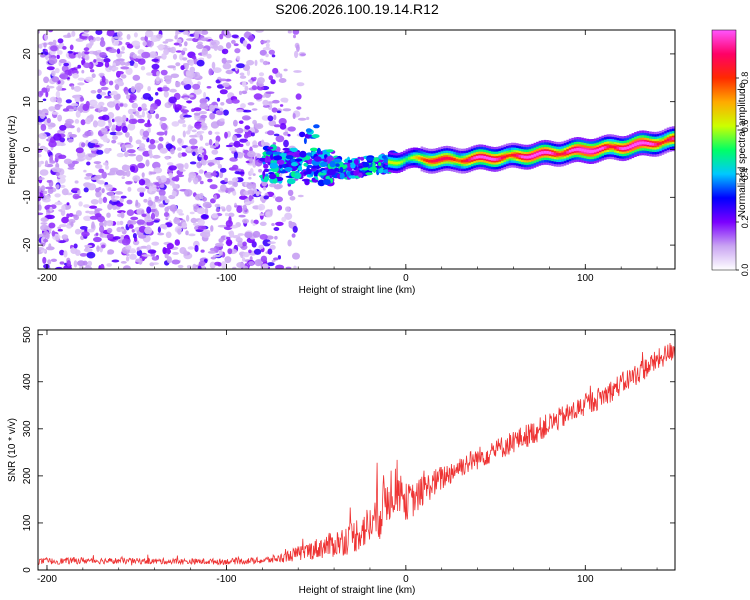  I want to click on colorbar-ticks: 0.0 0.2 0.4 0.6 0.8, so click(743, 174).